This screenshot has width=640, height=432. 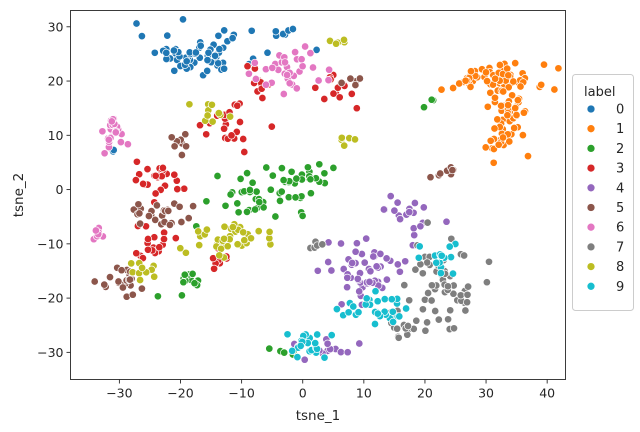 I want to click on x-tick-label: −20, so click(x=180, y=393).